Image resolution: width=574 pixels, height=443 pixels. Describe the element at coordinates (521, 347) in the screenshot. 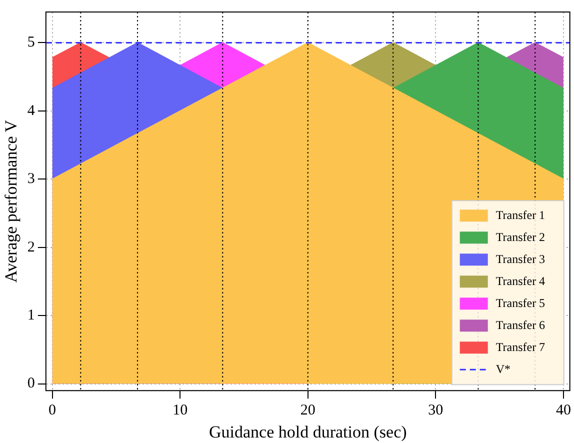

I see `legend-label: Transfer 7` at that location.